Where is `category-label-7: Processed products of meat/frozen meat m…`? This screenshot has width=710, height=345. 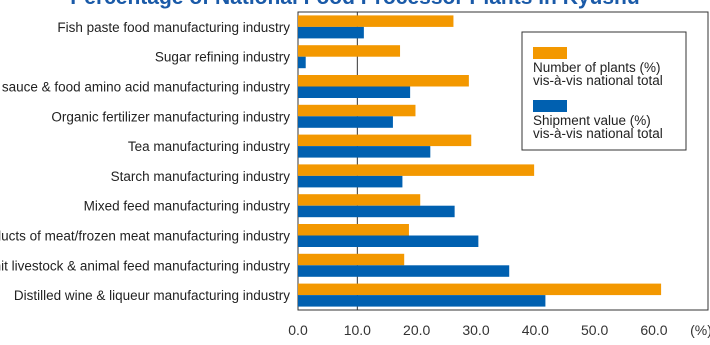 category-label-7: Processed products of meat/frozen meat m… is located at coordinates (145, 236).